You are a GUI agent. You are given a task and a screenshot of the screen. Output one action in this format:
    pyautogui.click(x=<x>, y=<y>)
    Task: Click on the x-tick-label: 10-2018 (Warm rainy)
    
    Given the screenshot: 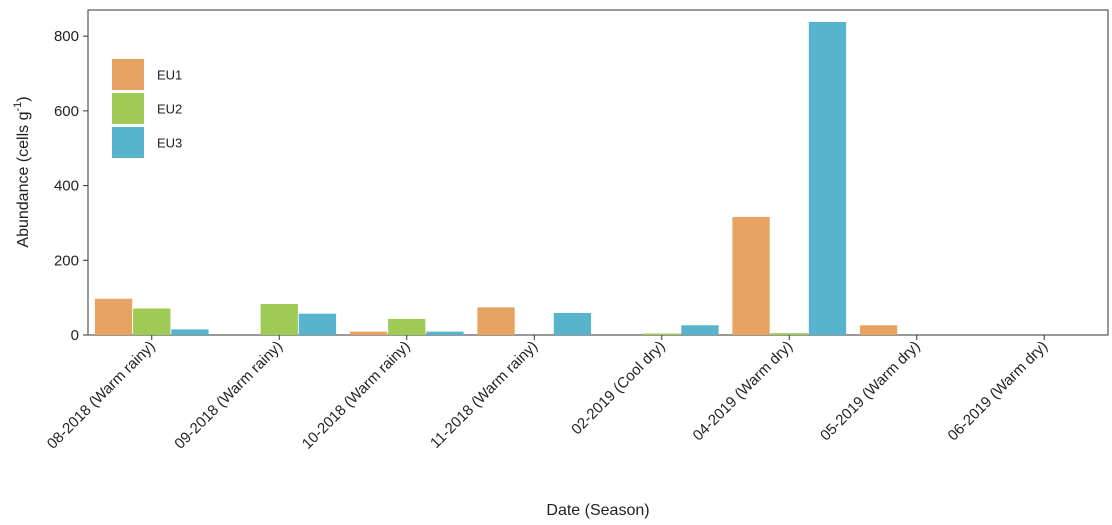 What is the action you would take?
    pyautogui.click(x=356, y=395)
    